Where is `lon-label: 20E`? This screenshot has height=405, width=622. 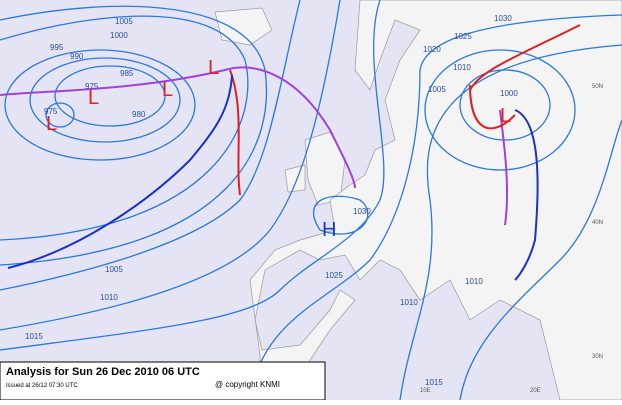 lon-label: 20E is located at coordinates (535, 391).